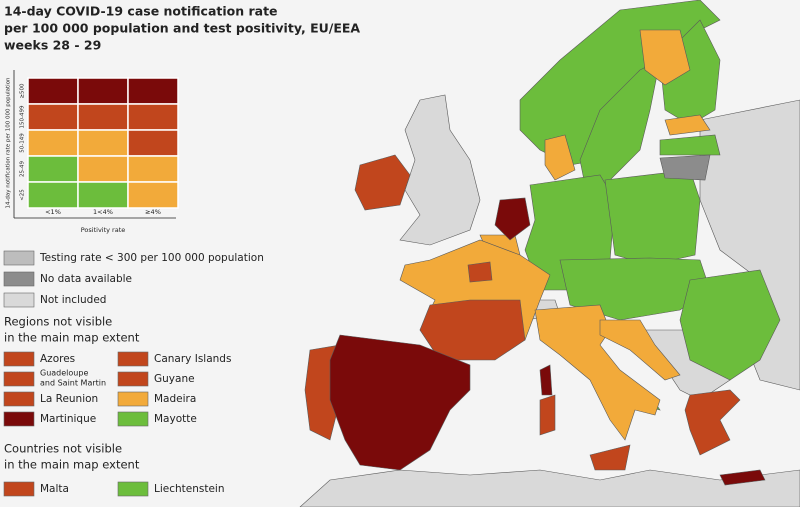 This screenshot has height=507, width=800. What do you see at coordinates (23, 195) in the screenshot?
I see `row-label: <25` at bounding box center [23, 195].